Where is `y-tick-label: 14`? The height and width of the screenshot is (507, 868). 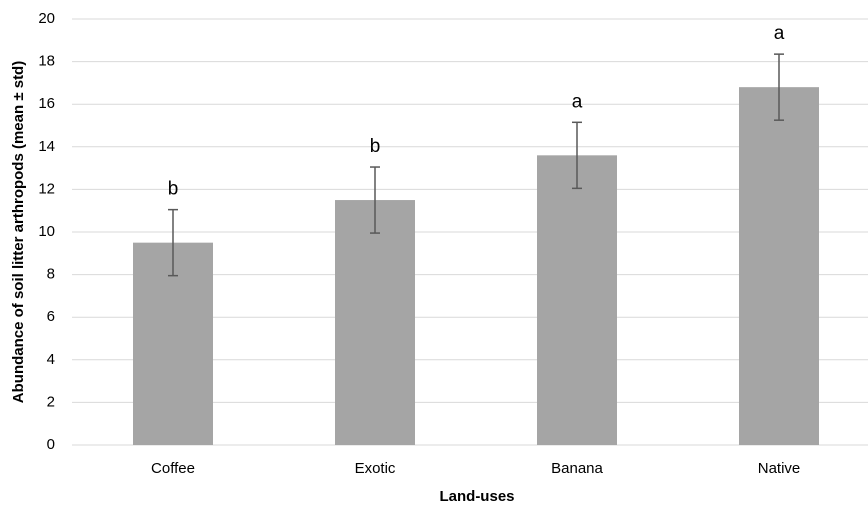 y-tick-label: 14 is located at coordinates (46, 146).